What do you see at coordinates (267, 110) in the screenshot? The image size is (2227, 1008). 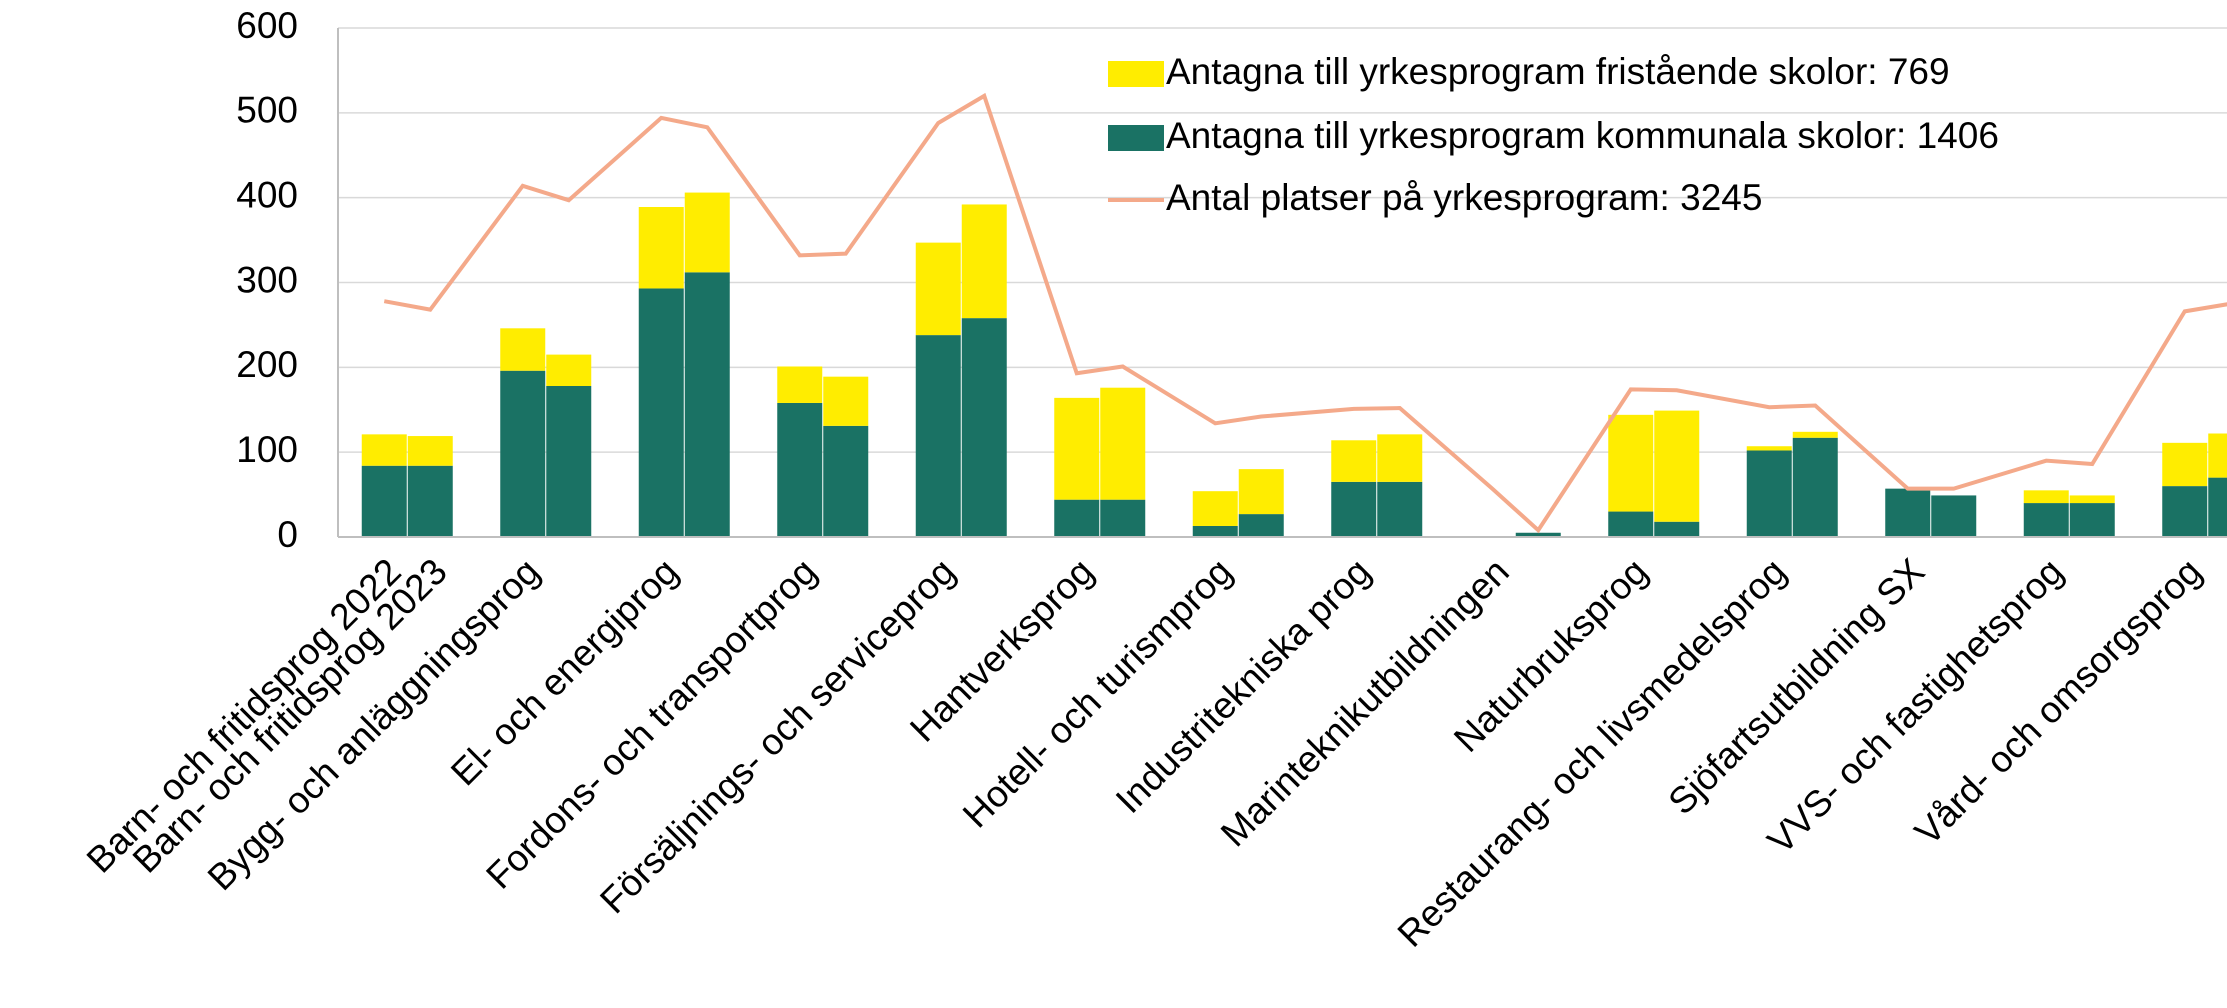 I see `y-tick-label: 500` at bounding box center [267, 110].